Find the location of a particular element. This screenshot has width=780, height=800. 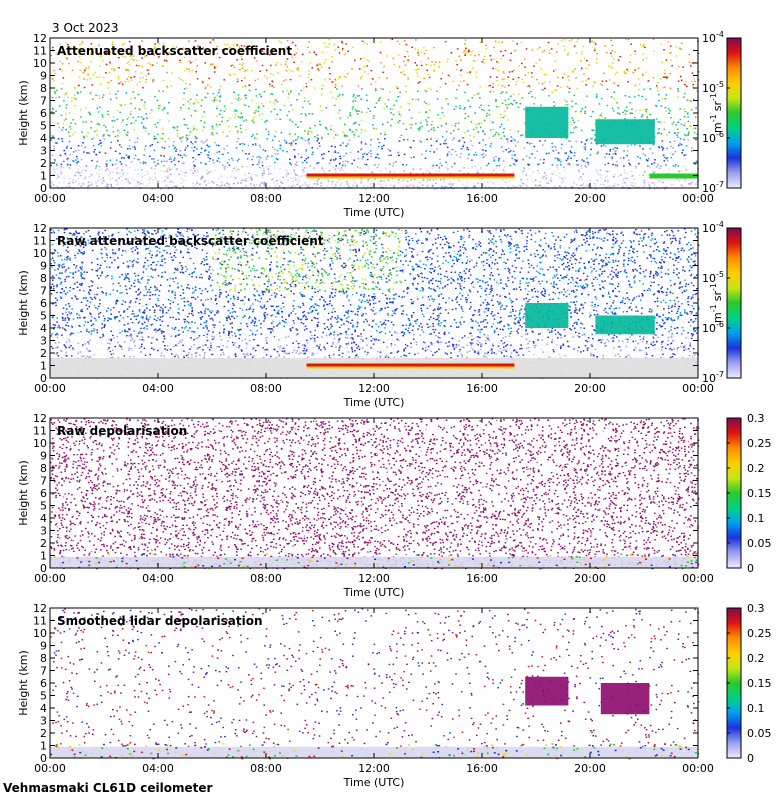

colorbar-tick-label: 0.2 is located at coordinates (756, 658).